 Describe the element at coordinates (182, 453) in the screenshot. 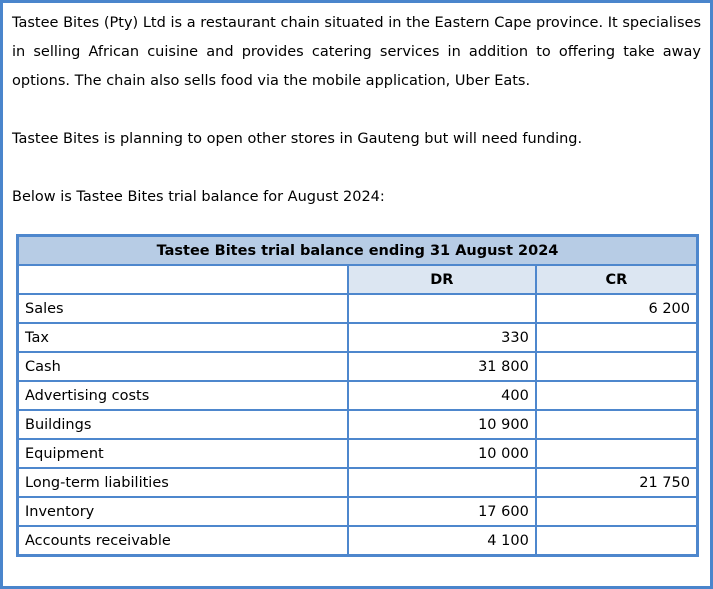

I see `account-cell: Equipment` at that location.